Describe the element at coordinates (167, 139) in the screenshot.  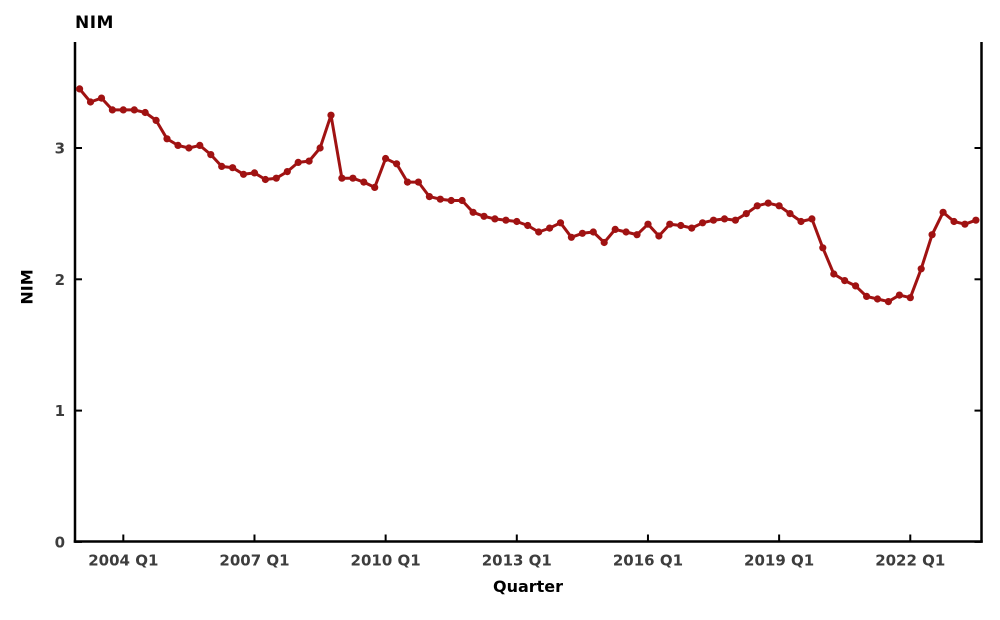
I see `data-point-2005-Q1` at that location.